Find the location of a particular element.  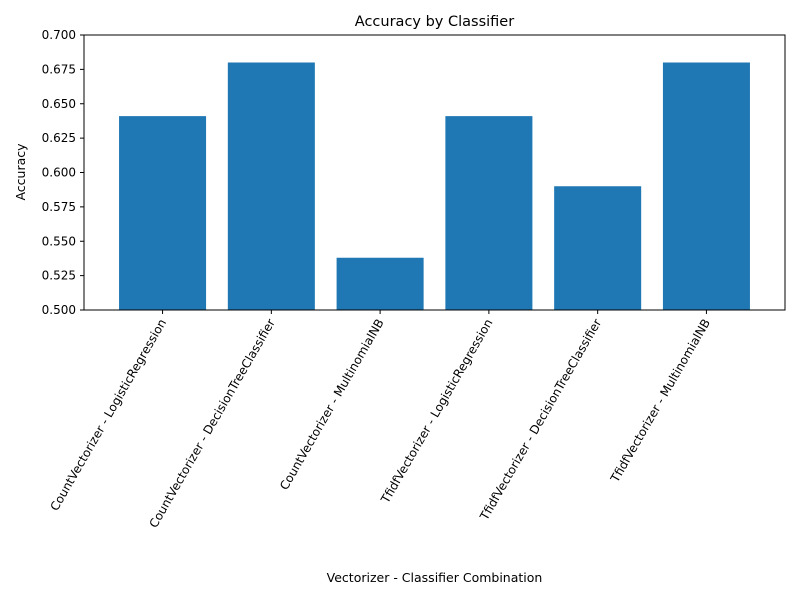

y-tick-label: 0.525 is located at coordinates (59, 276).